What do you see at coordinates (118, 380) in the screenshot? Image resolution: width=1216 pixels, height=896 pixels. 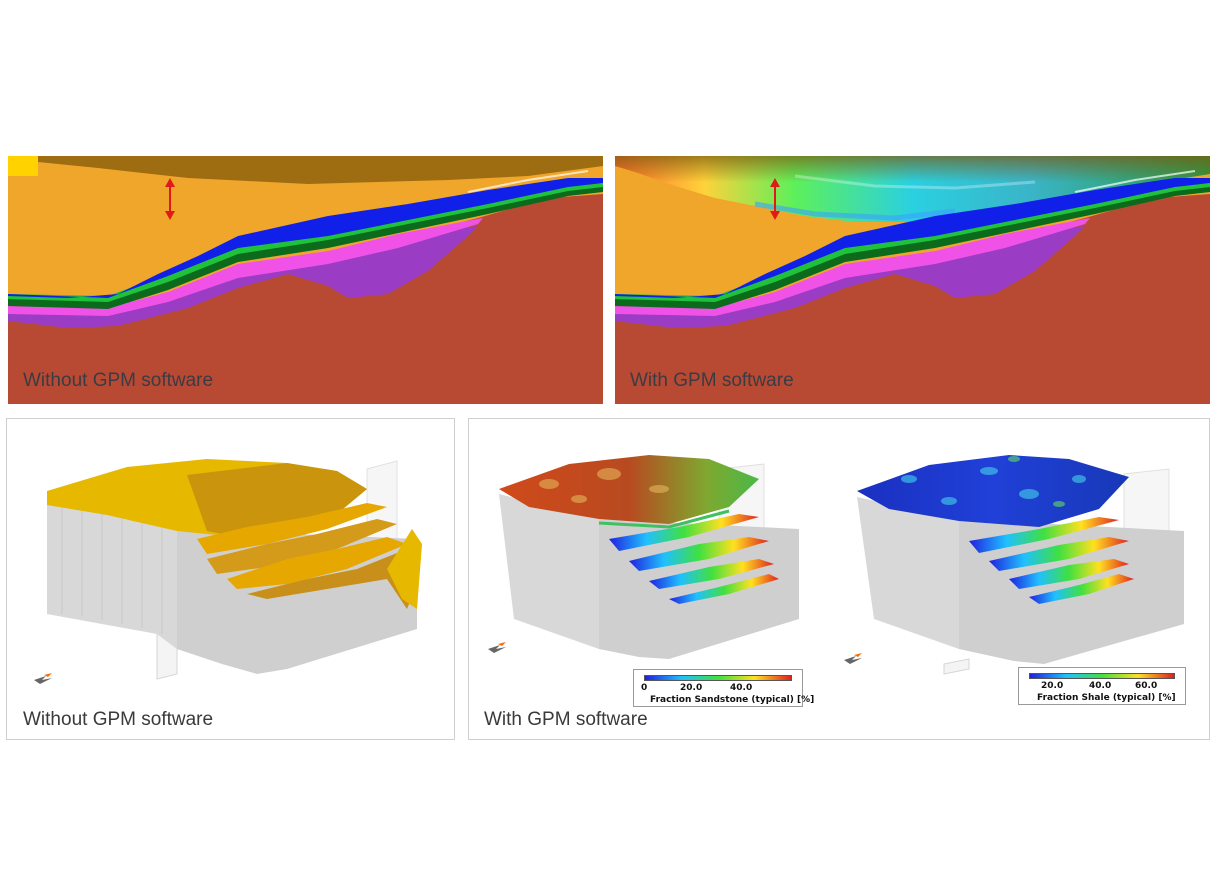 I see `caption-top-left: Without GPM software` at bounding box center [118, 380].